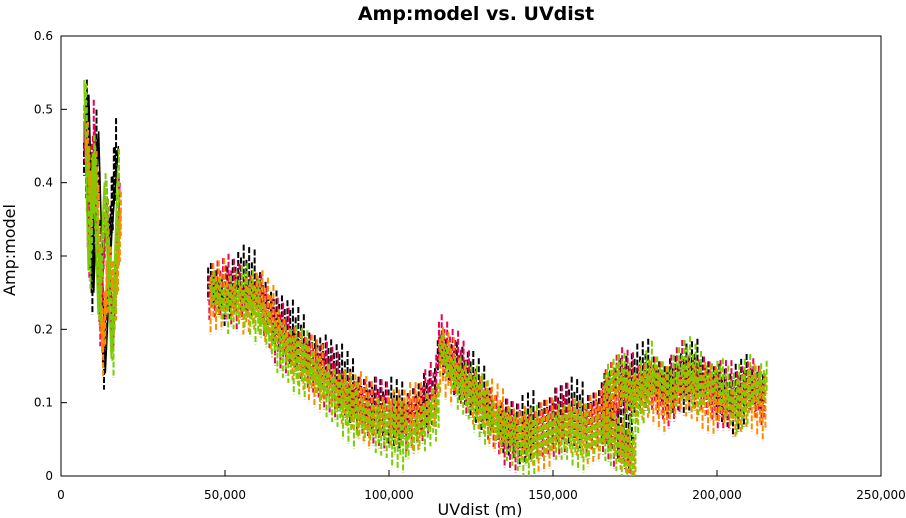  I want to click on x-tick-label: 200,000, so click(717, 495).